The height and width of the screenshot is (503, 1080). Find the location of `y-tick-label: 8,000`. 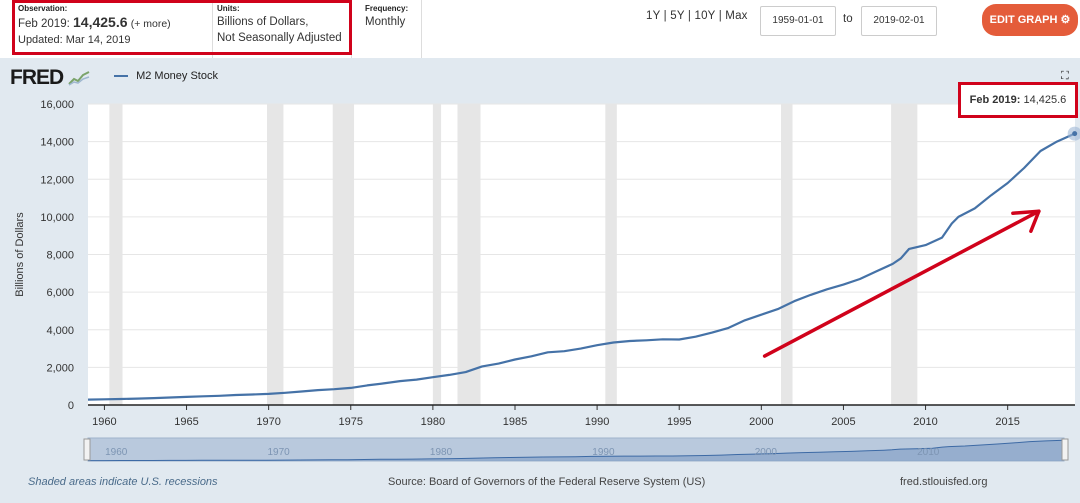

y-tick-label: 8,000 is located at coordinates (60, 256).